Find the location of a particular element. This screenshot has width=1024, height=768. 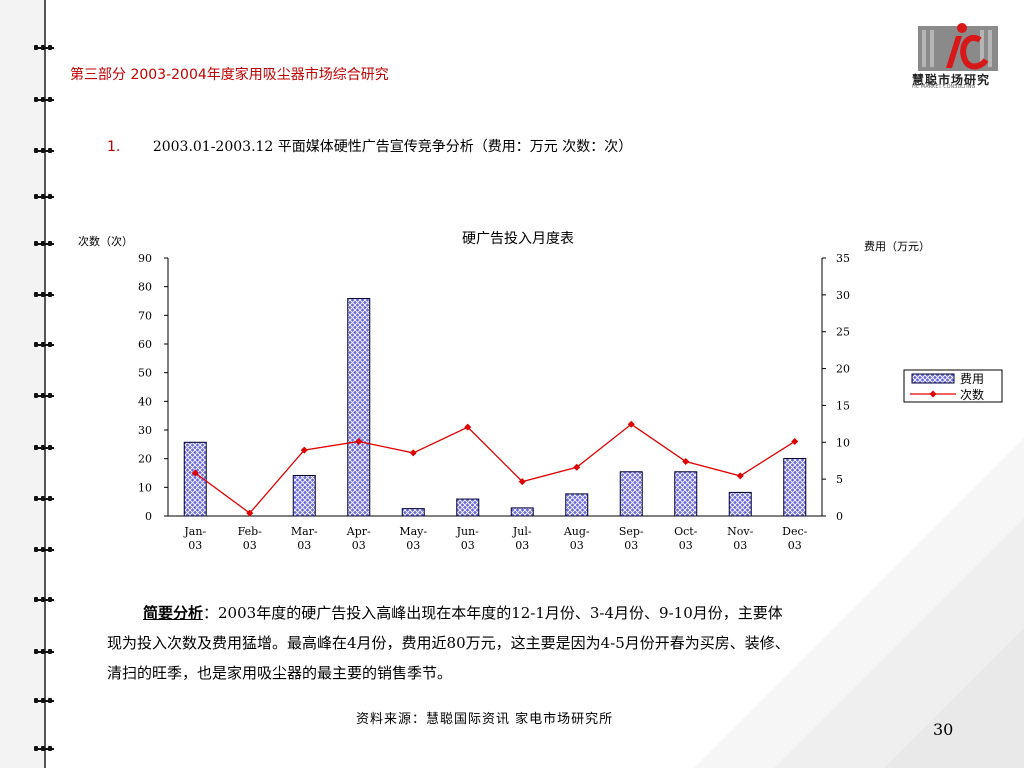

x-tick-label: Dec- is located at coordinates (794, 531).